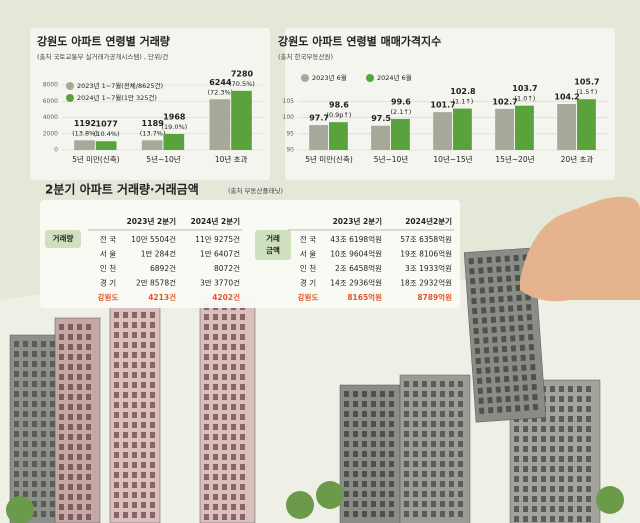  I want to click on value-label: 97.5, so click(381, 118).